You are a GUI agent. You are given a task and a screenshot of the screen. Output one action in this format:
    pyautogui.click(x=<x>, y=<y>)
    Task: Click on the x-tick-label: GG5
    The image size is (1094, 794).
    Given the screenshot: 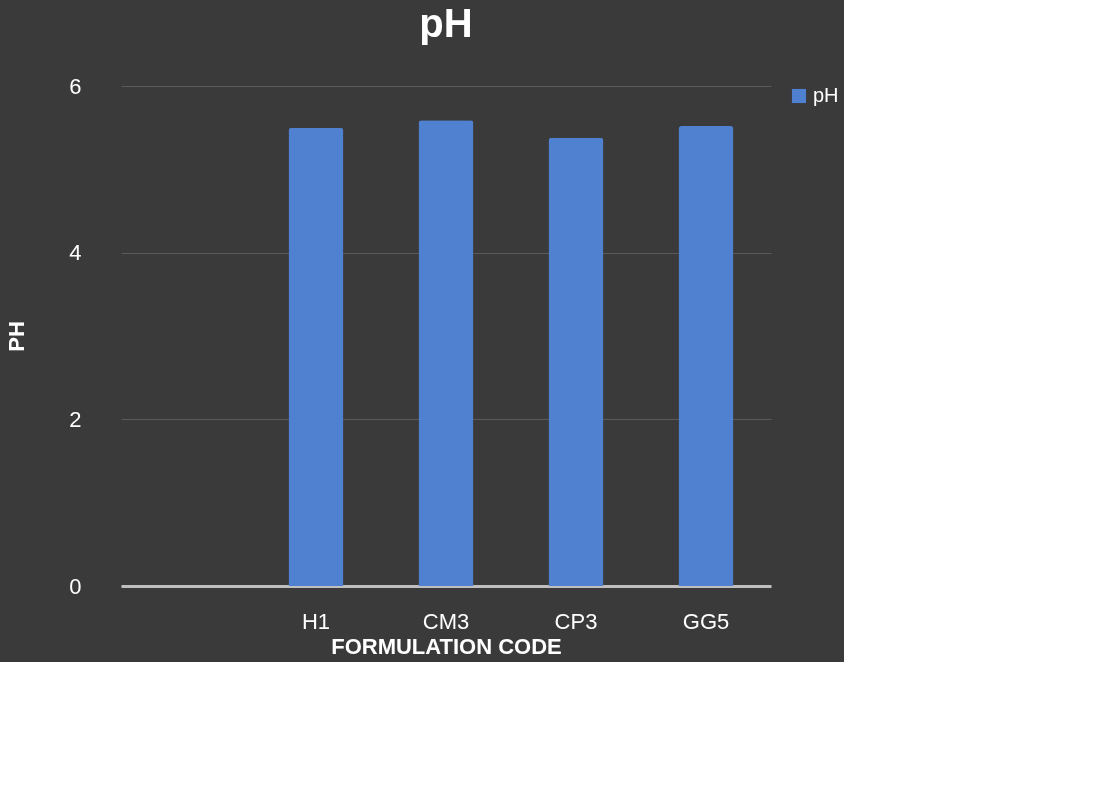 What is the action you would take?
    pyautogui.click(x=706, y=621)
    